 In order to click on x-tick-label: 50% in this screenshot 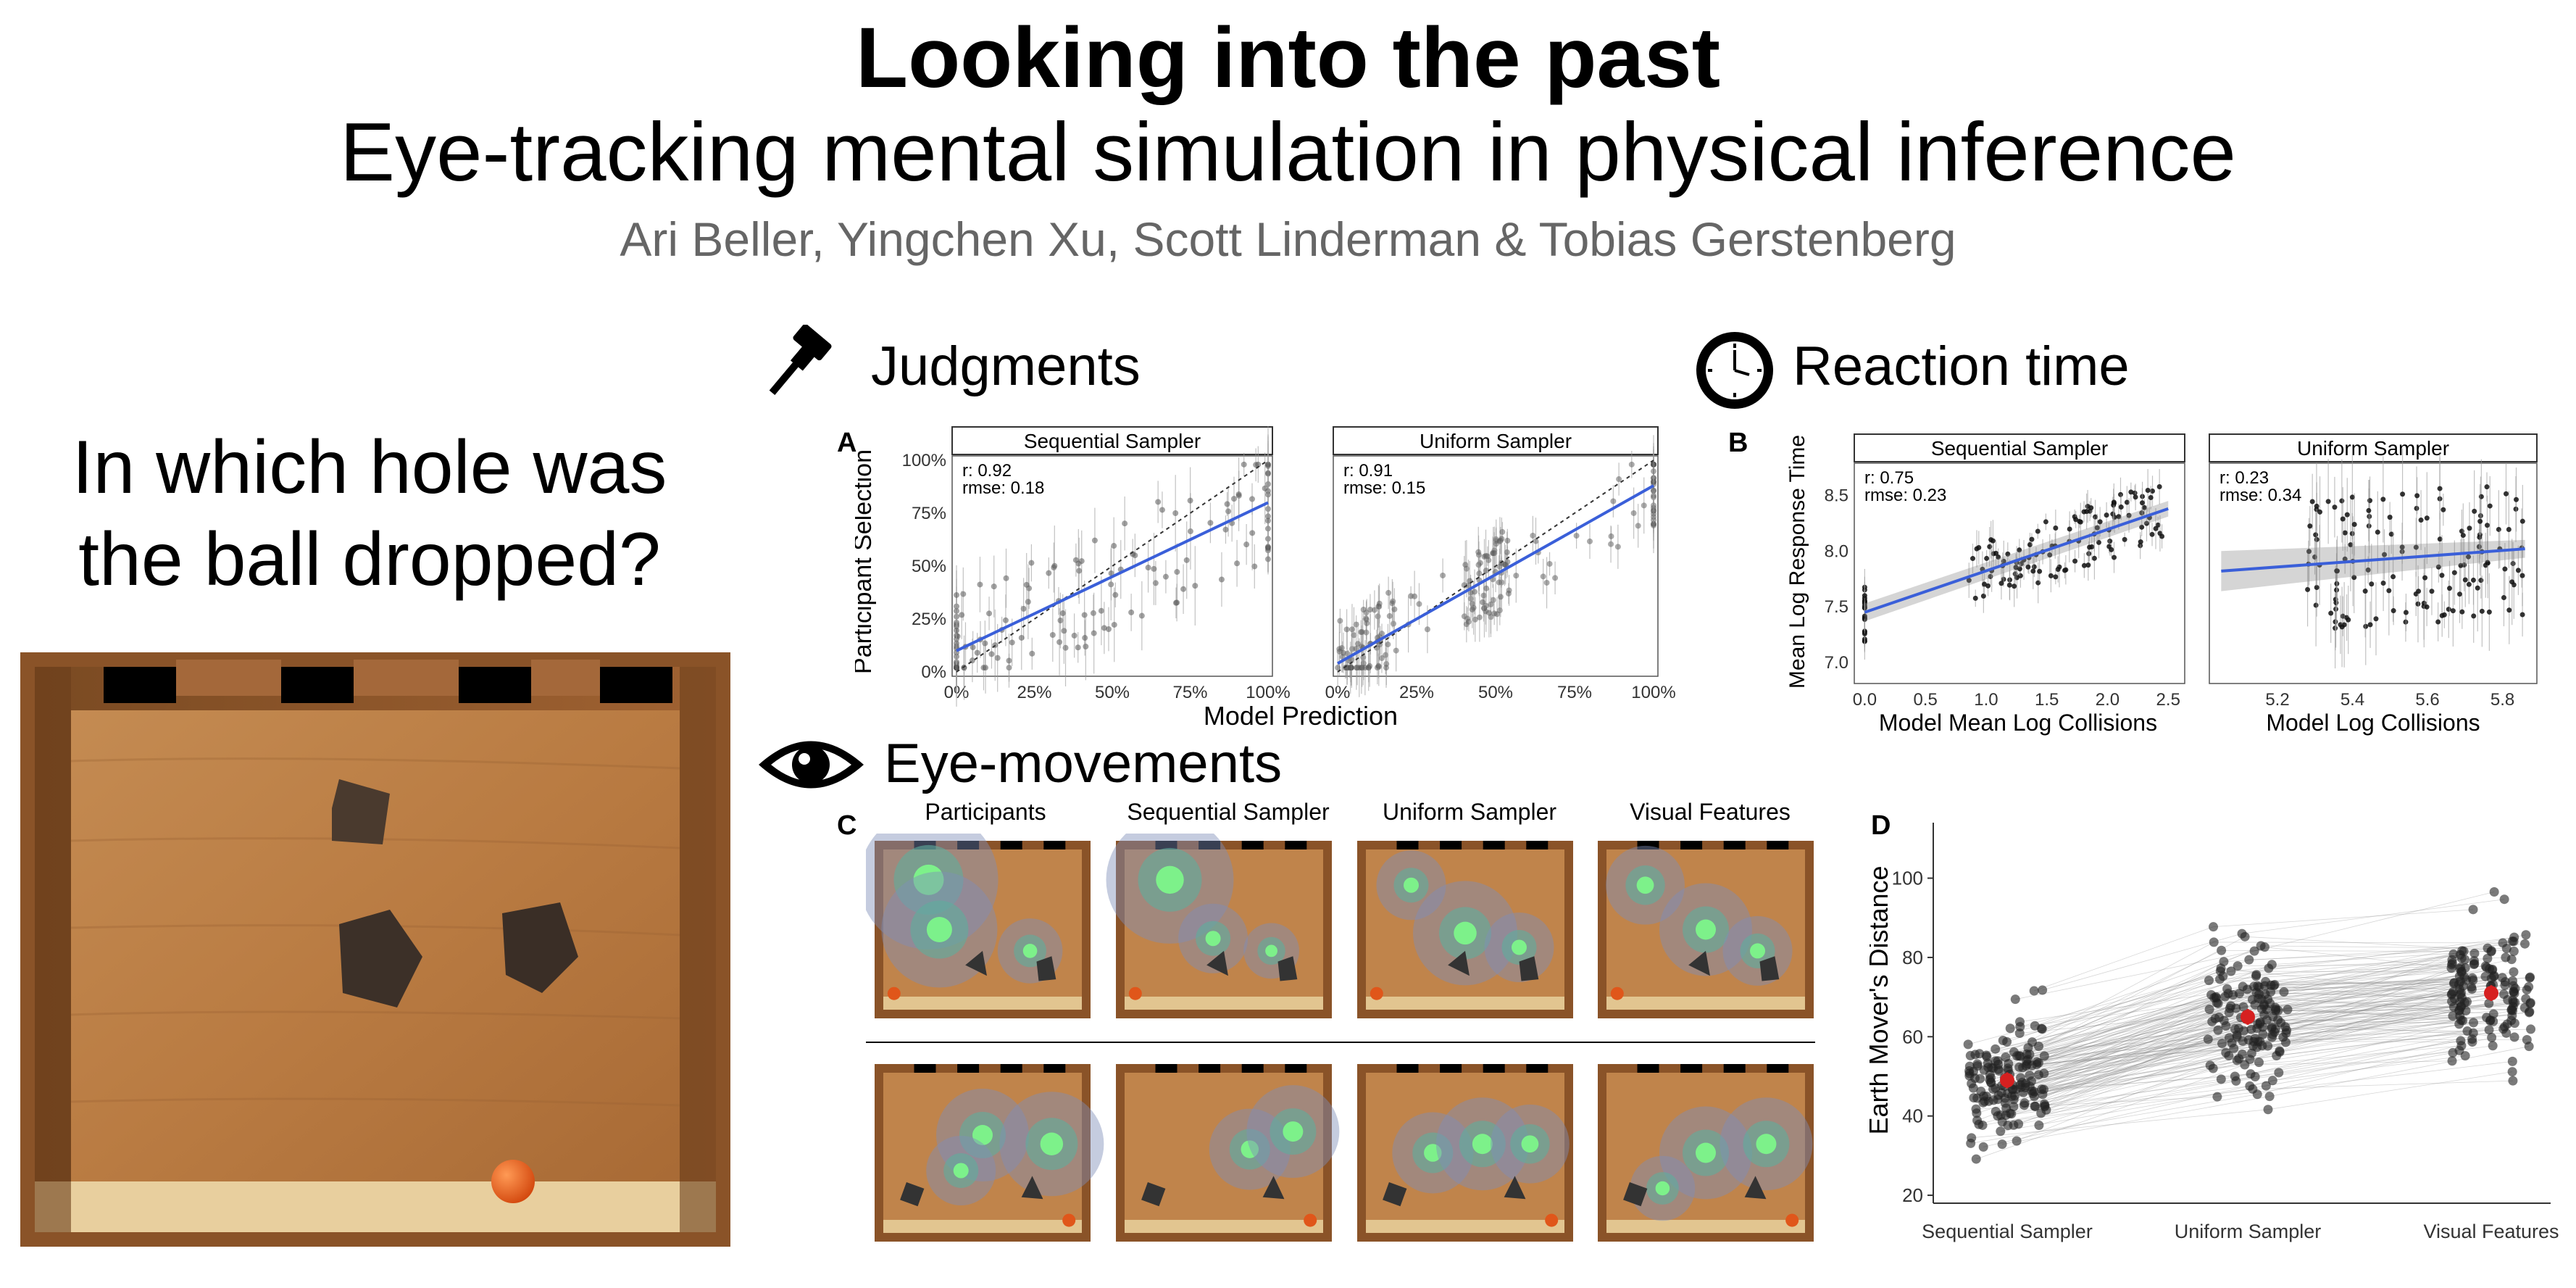, I will do `click(1112, 692)`.